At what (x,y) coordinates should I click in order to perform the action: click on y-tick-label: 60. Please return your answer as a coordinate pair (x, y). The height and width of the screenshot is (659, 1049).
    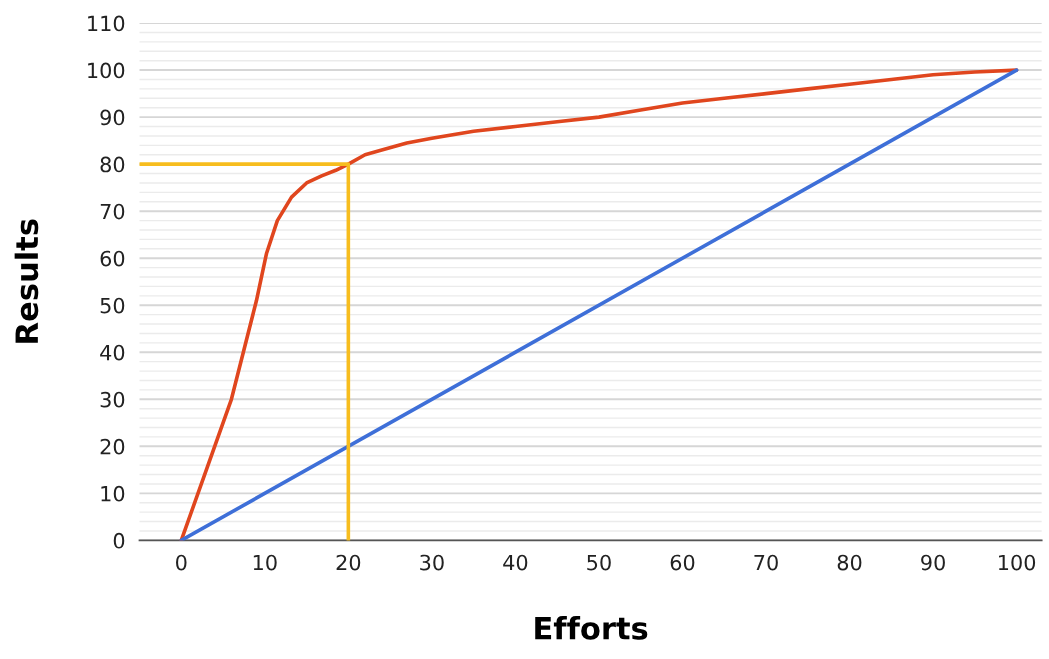
    Looking at the image, I should click on (112, 258).